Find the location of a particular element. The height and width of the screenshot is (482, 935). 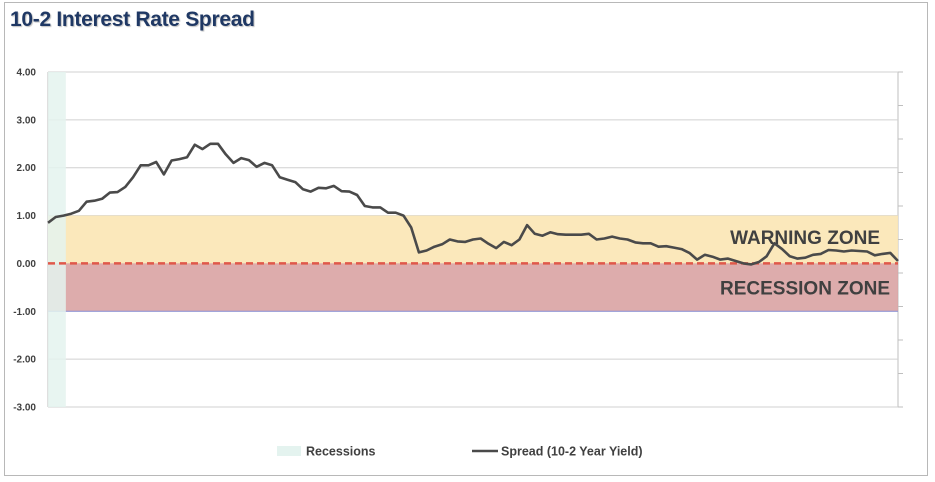

chart-title: 10-2 Interest Rate Spread is located at coordinates (132, 19).